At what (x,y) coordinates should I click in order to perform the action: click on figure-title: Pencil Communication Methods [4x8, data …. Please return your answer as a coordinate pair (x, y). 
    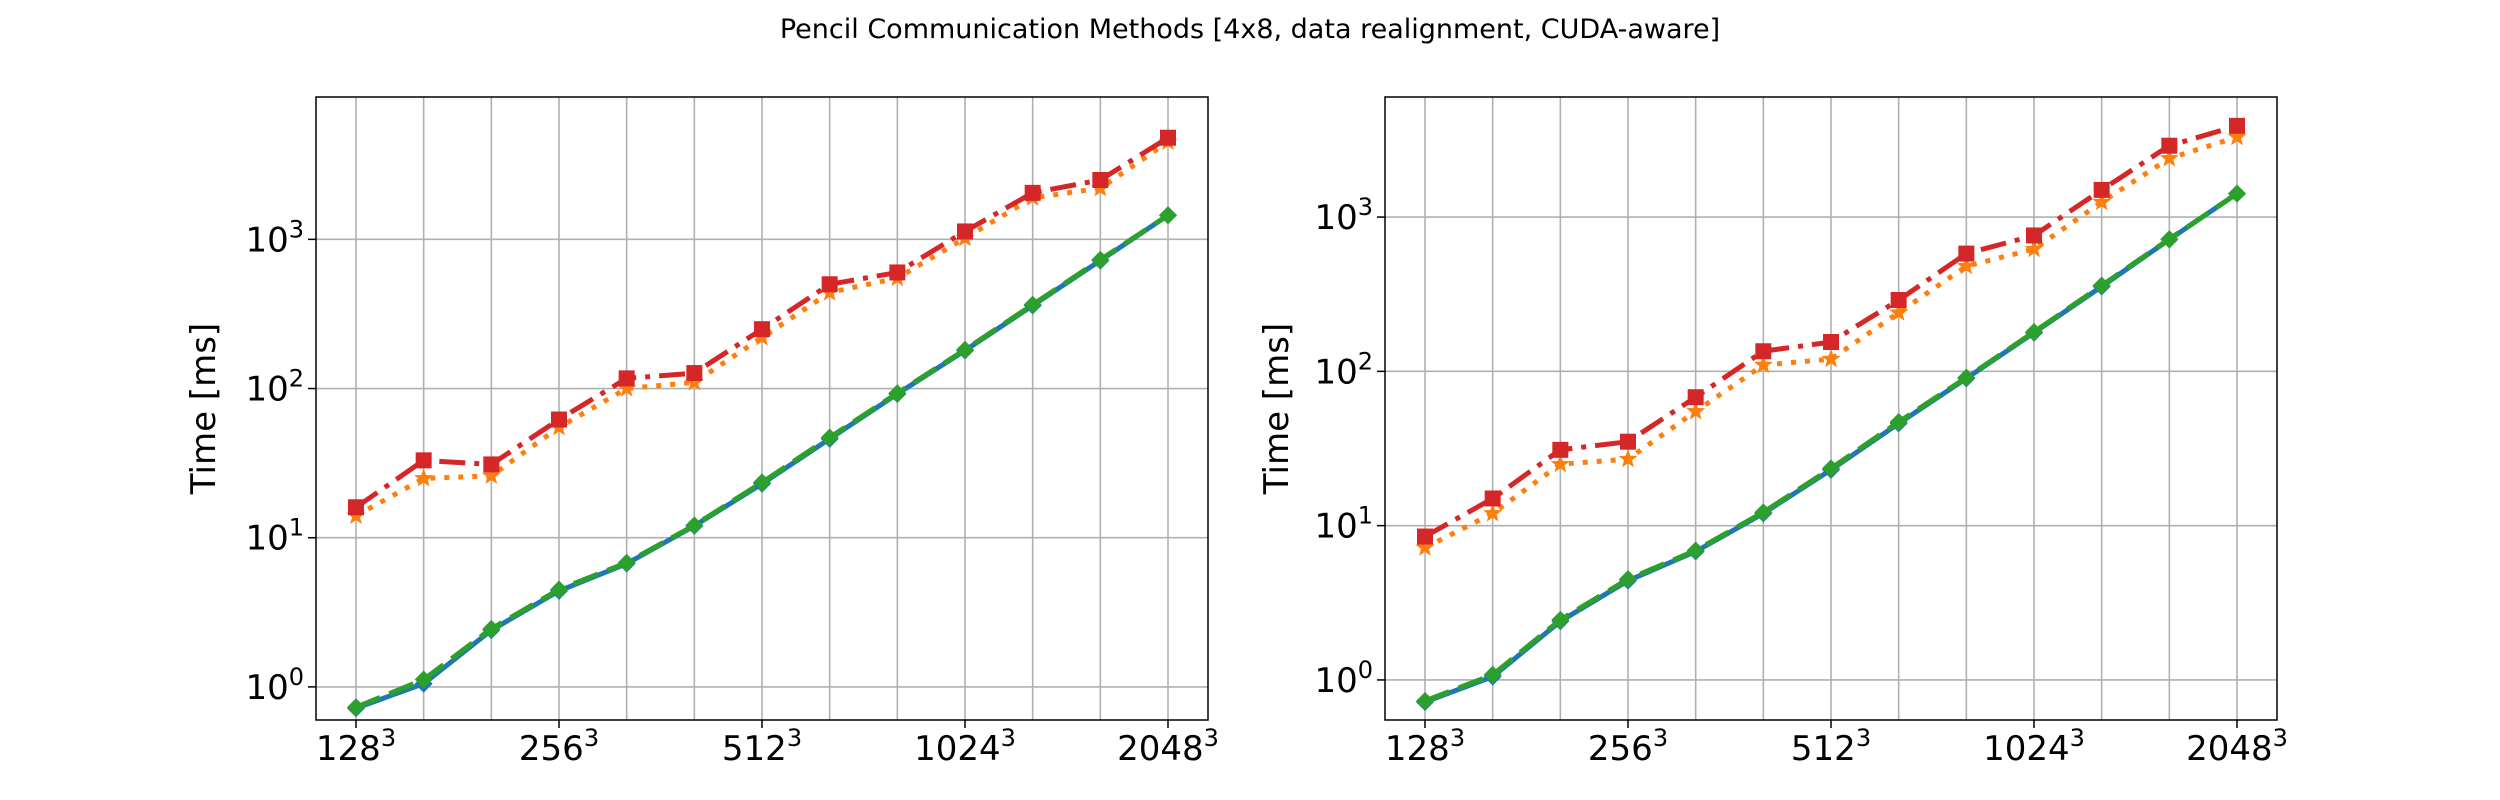
    Looking at the image, I should click on (1250, 29).